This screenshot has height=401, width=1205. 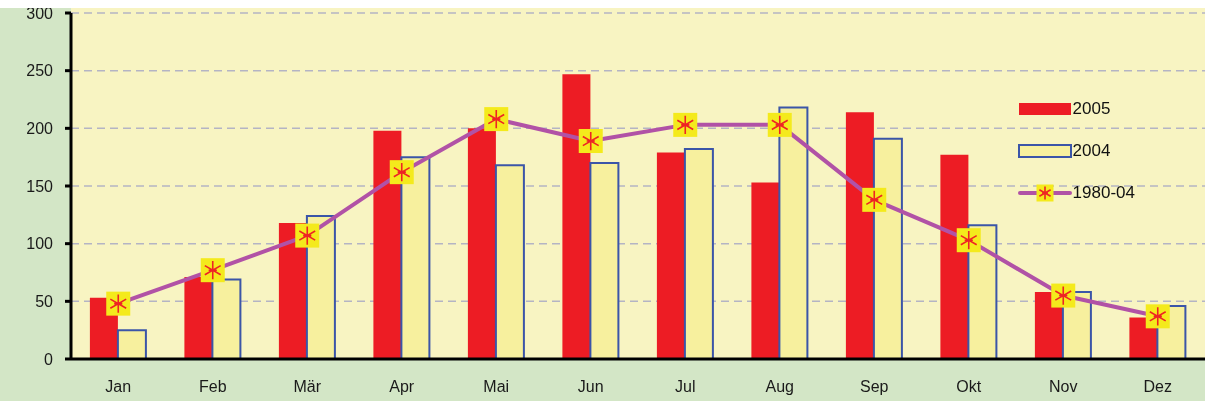 I want to click on y-tick-label: 100, so click(x=40, y=244).